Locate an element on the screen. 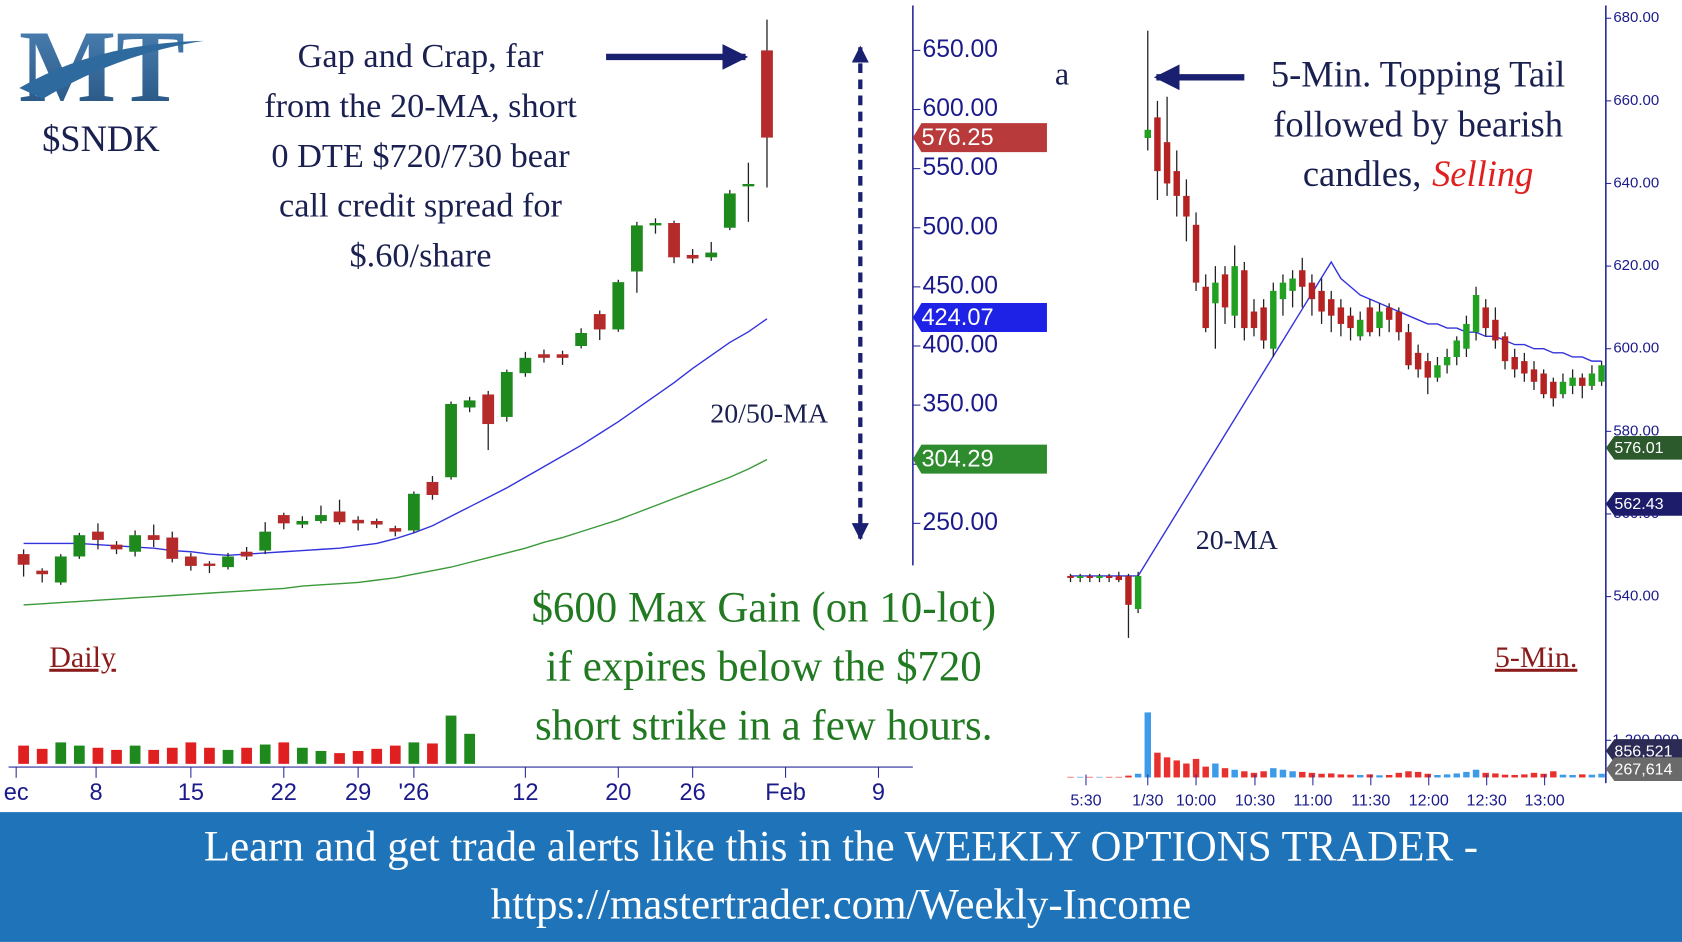  y-tick-label: 250.00 is located at coordinates (960, 522).